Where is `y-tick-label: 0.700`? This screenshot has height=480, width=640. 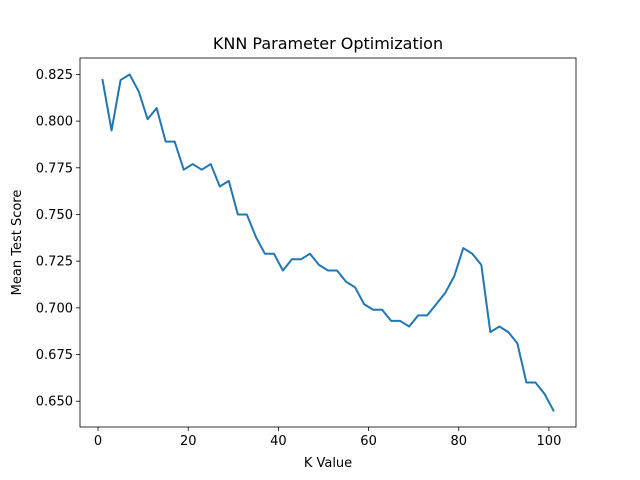 y-tick-label: 0.700 is located at coordinates (54, 308).